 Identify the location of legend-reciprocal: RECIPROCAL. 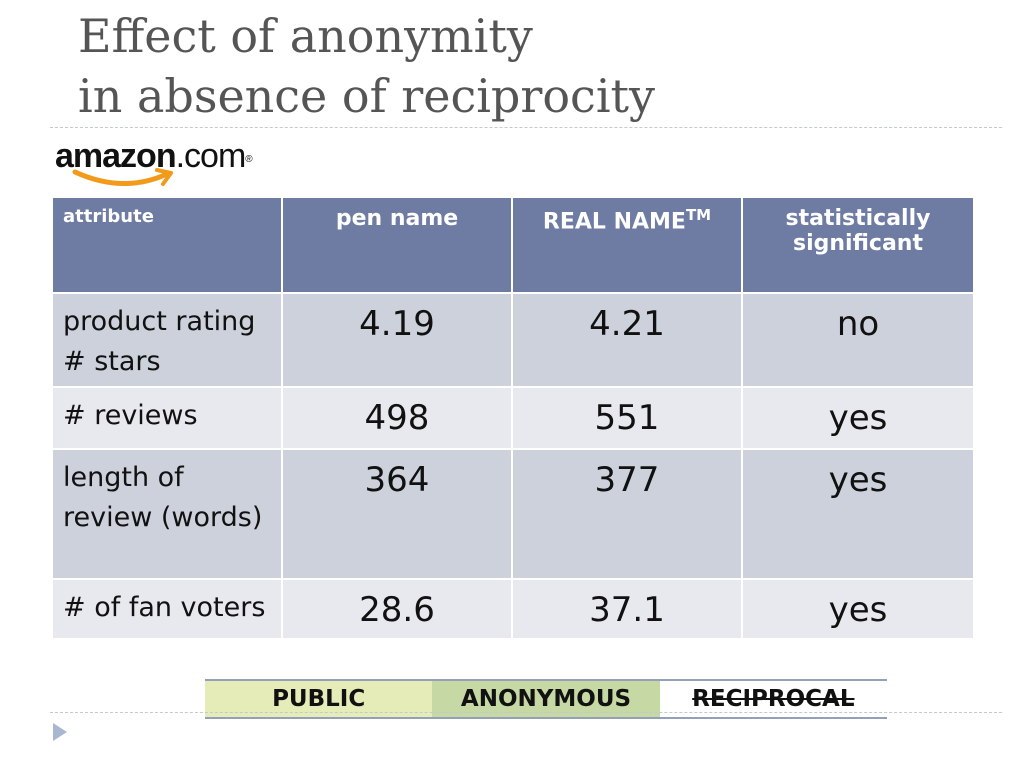
(773, 699).